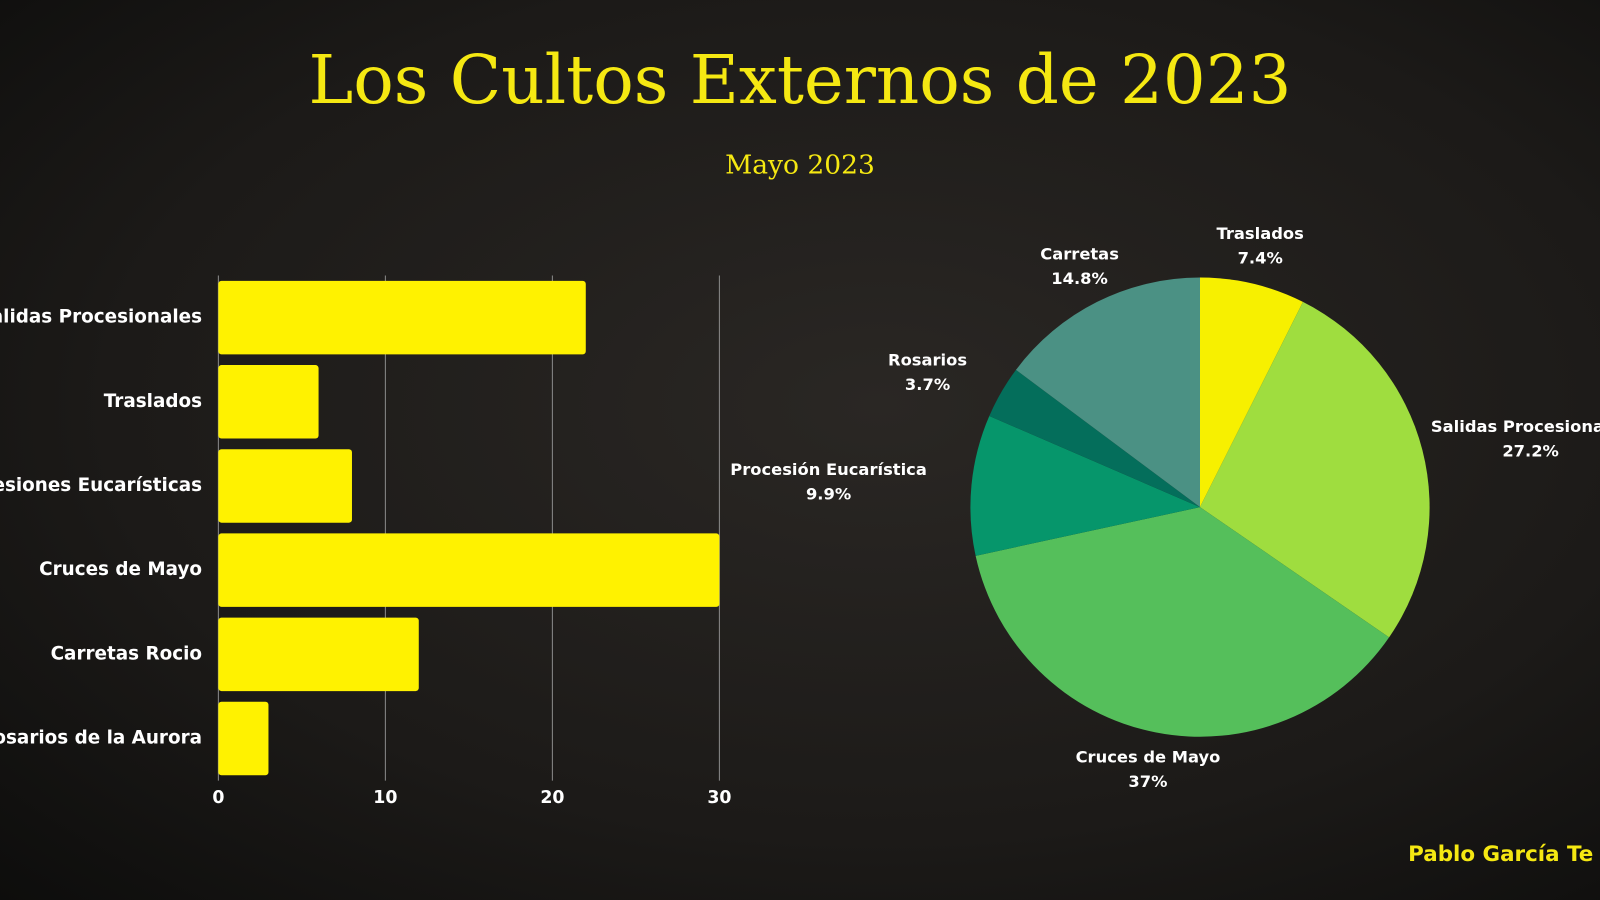  Describe the element at coordinates (101, 738) in the screenshot. I see `y-tick-label: Rosarios de la Aurora` at that location.